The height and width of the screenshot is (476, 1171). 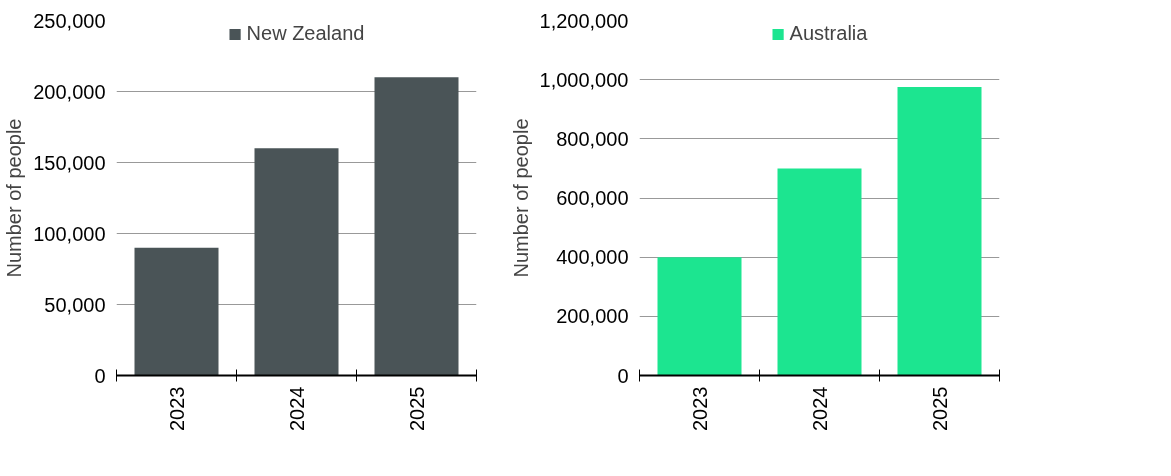 What do you see at coordinates (69, 20) in the screenshot?
I see `y-tick-label: 250,000` at bounding box center [69, 20].